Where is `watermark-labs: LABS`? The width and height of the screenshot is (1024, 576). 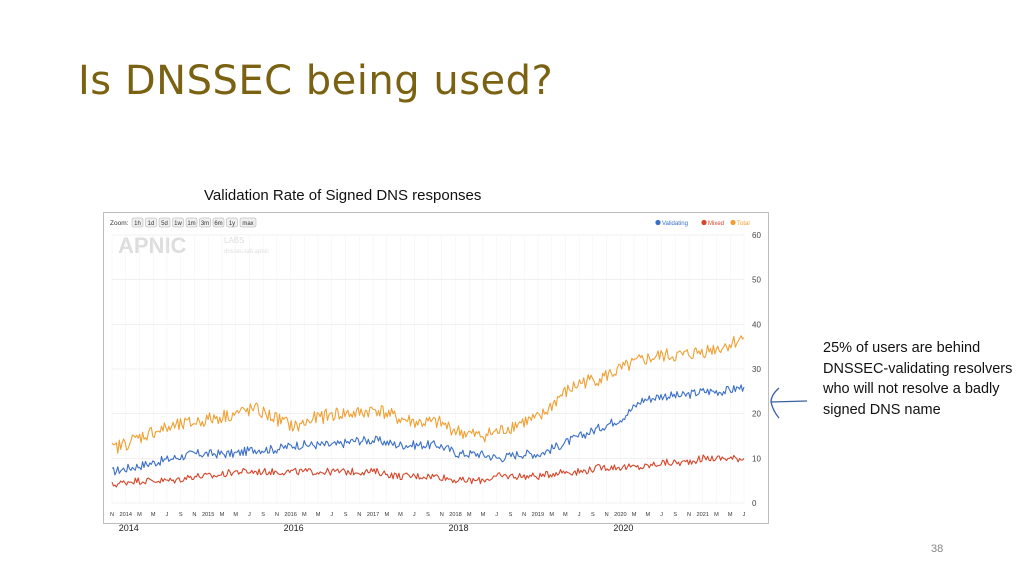 watermark-labs: LABS is located at coordinates (234, 240).